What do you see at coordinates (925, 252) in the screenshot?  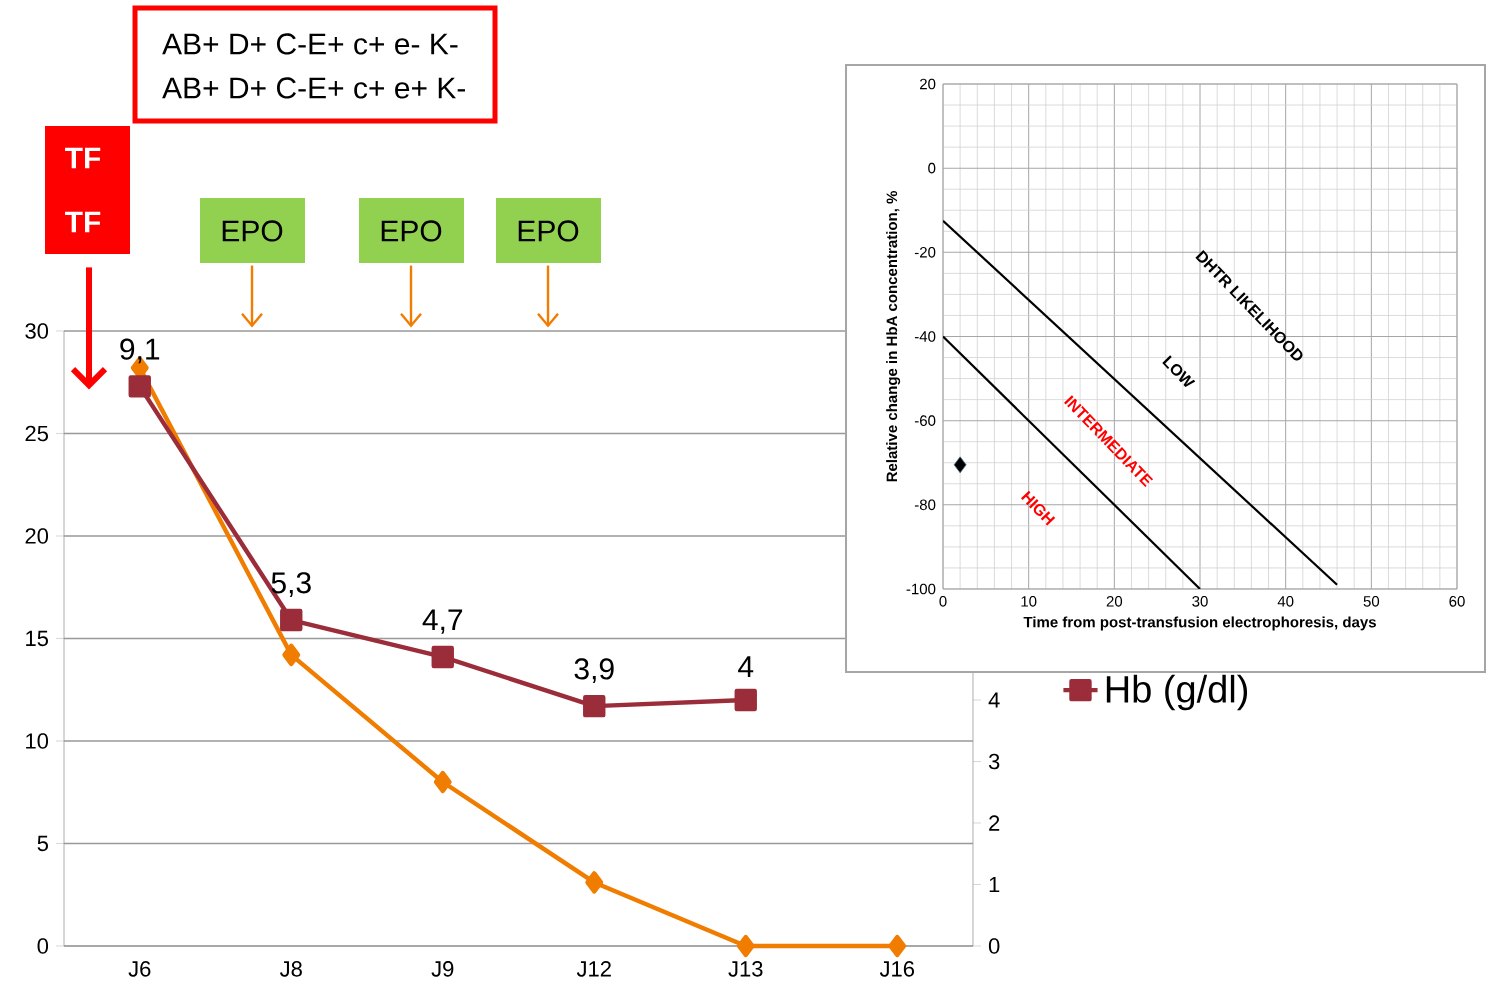 I see `y-tick-label: -20` at bounding box center [925, 252].